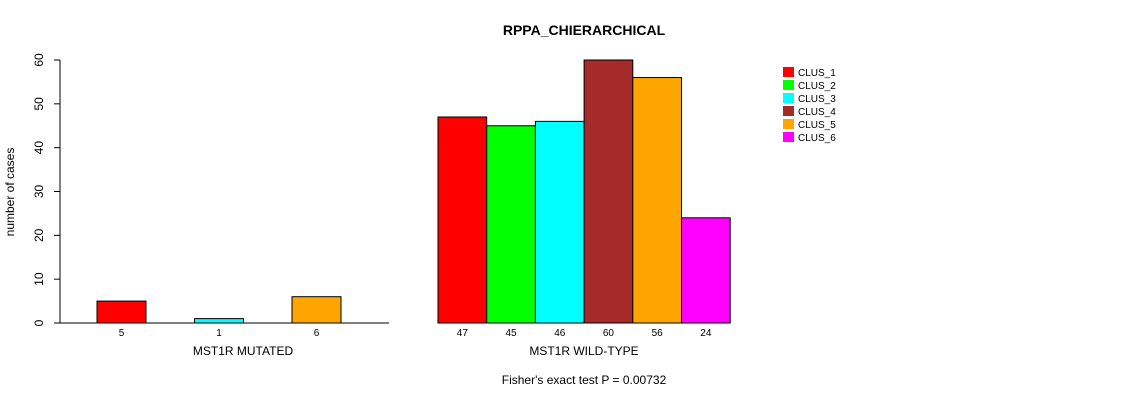 Image resolution: width=1140 pixels, height=400 pixels. What do you see at coordinates (39, 279) in the screenshot?
I see `y-tick-label: 10` at bounding box center [39, 279].